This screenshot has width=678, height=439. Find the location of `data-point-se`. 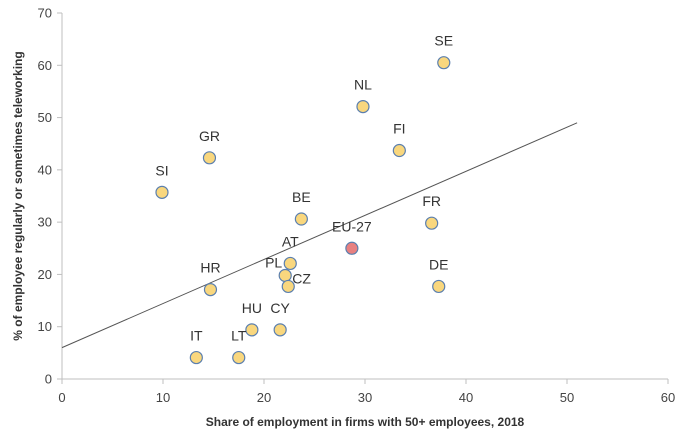

data-point-se is located at coordinates (444, 63).